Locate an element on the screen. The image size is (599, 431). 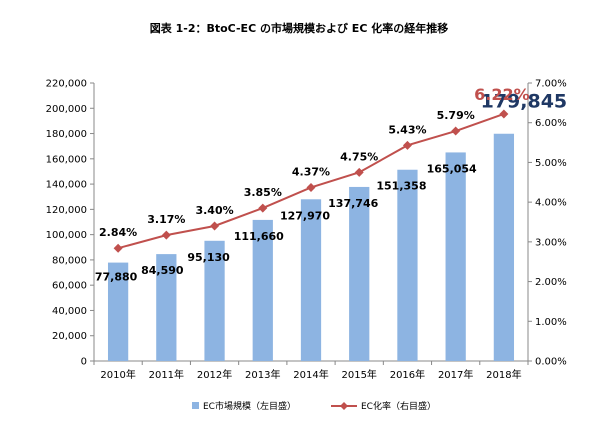
x-tick-label: 2011年 is located at coordinates (166, 374).